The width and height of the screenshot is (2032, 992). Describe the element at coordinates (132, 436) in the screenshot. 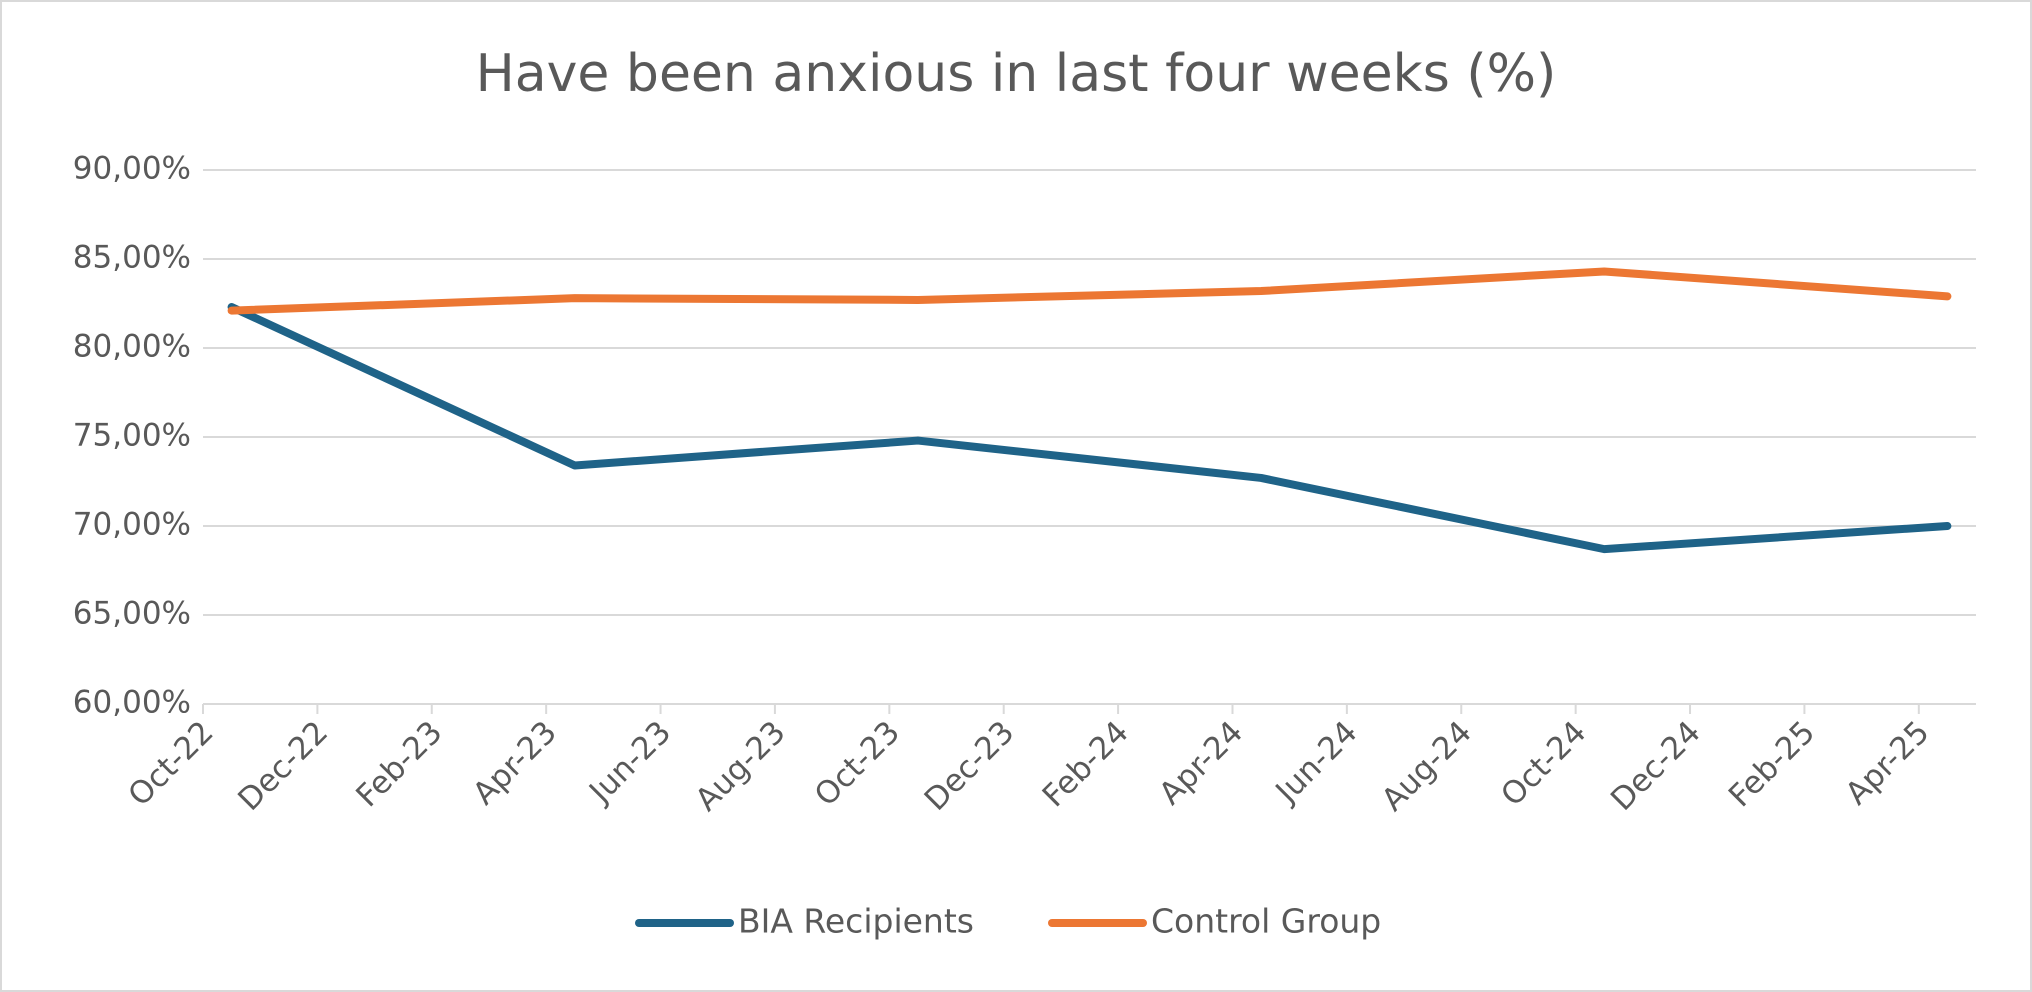

I see `y-tick-label: 75,00%` at that location.